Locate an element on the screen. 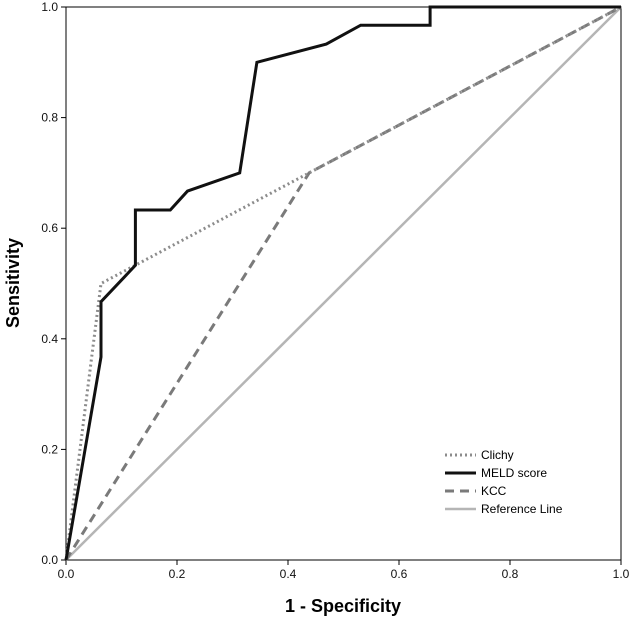 The height and width of the screenshot is (622, 633). x-tick-label: 0.4 is located at coordinates (288, 574).